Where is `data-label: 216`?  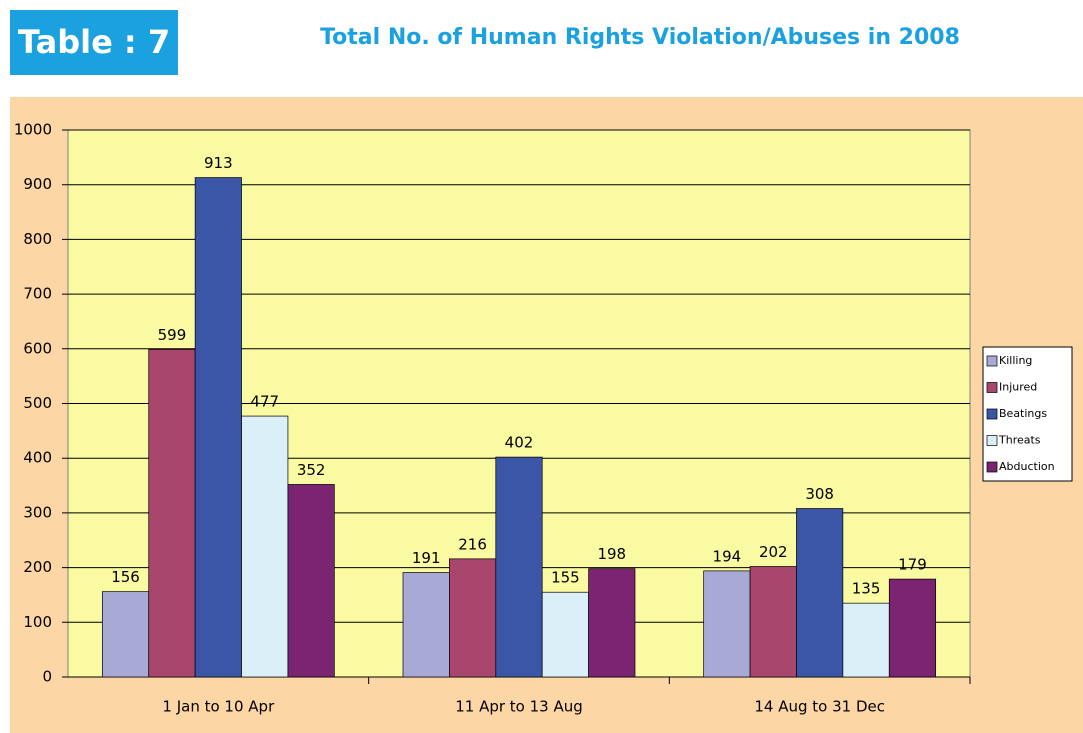
data-label: 216 is located at coordinates (472, 544).